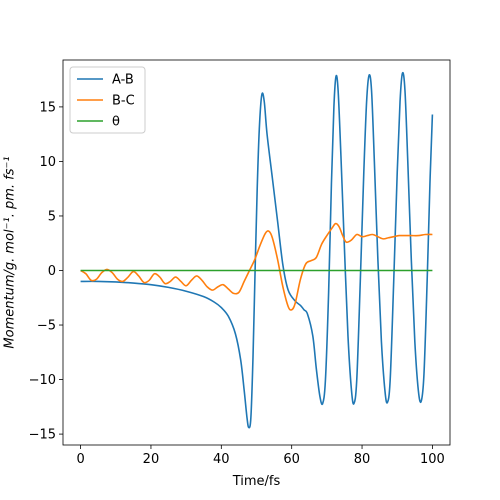 Image resolution: width=500 pixels, height=500 pixels. Describe the element at coordinates (151, 459) in the screenshot. I see `x-tick-label: 20` at that location.